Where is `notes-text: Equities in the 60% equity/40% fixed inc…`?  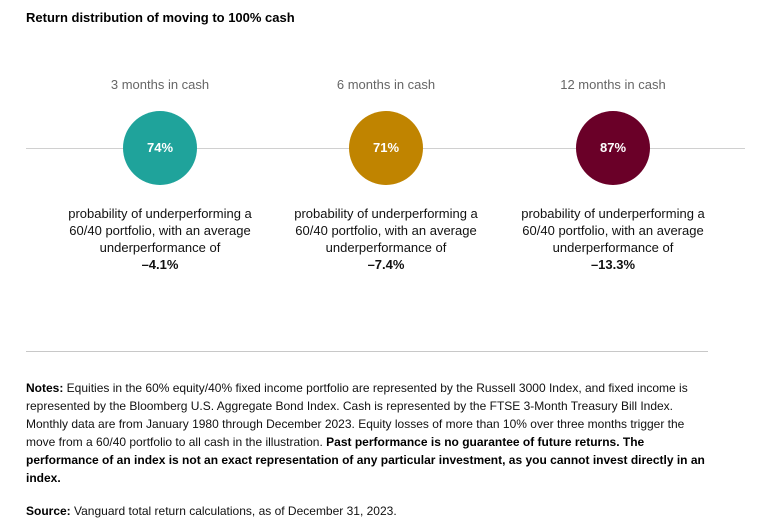 notes-text: Equities in the 60% equity/40% fixed inc… is located at coordinates (357, 415).